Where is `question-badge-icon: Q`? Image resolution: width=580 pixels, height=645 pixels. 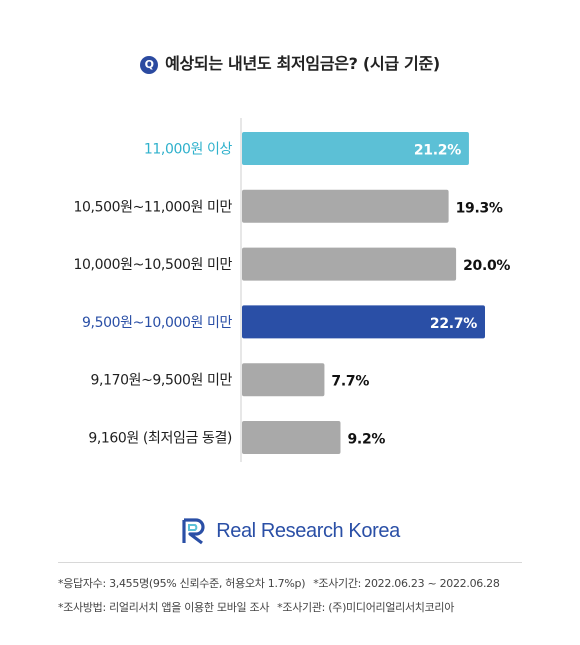 question-badge-icon: Q is located at coordinates (149, 65).